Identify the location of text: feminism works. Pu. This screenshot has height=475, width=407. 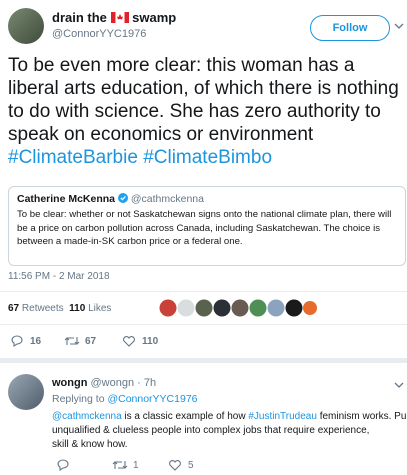
(361, 416).